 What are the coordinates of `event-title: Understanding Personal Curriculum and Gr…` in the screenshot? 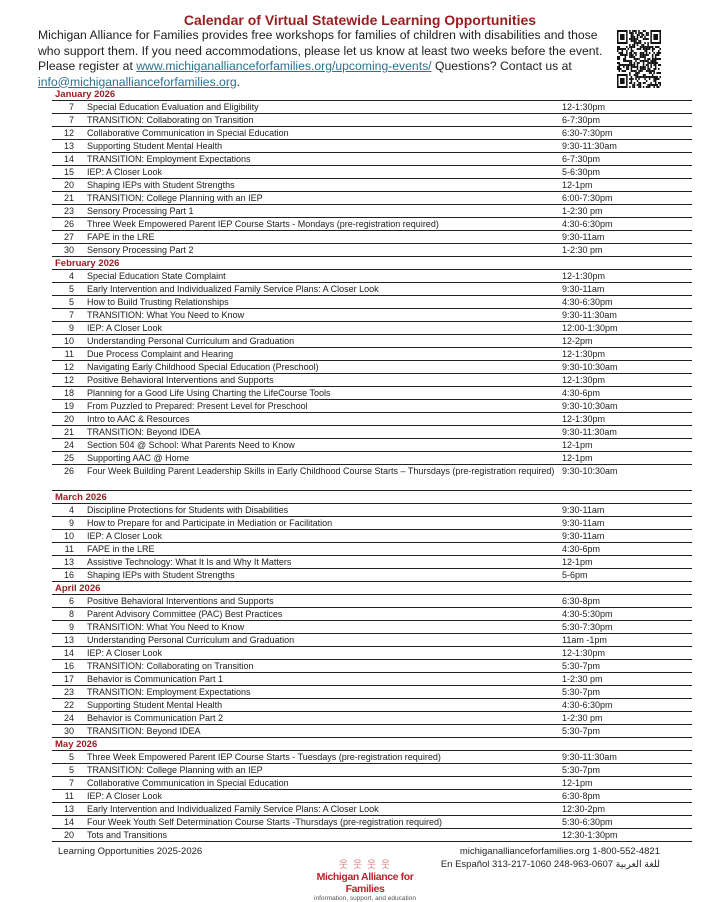 It's located at (191, 341).